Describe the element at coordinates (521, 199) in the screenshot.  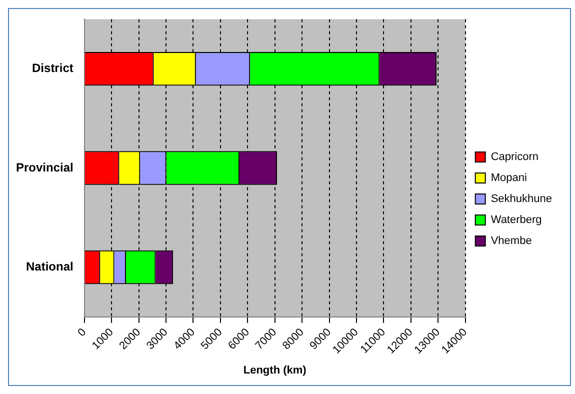
I see `legend-label: Sekhukhune` at that location.